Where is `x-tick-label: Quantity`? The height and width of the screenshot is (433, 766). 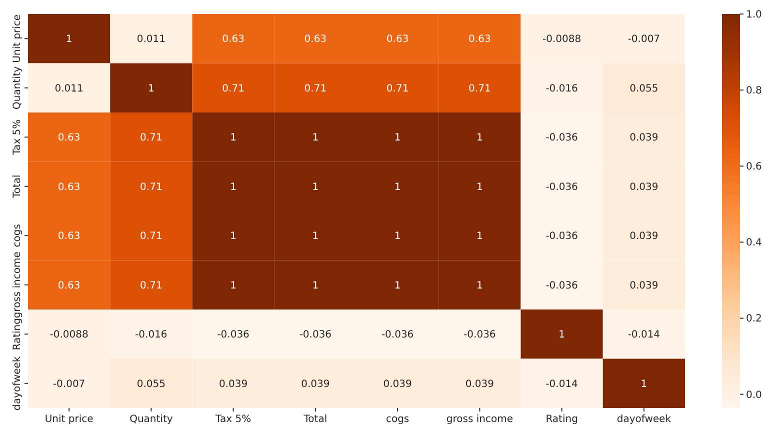
x-tick-label: Quantity is located at coordinates (151, 419).